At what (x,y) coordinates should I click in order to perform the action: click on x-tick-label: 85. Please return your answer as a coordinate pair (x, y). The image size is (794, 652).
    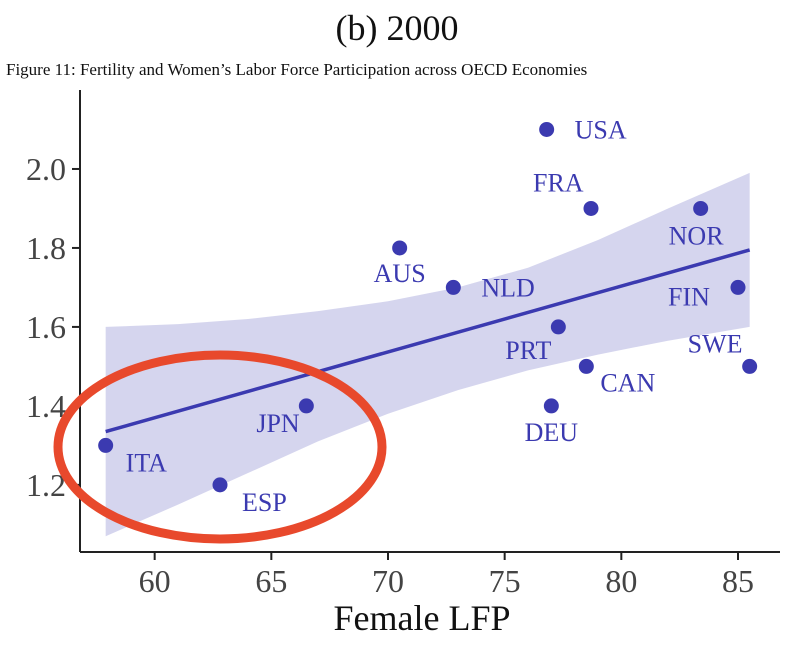
    Looking at the image, I should click on (738, 581).